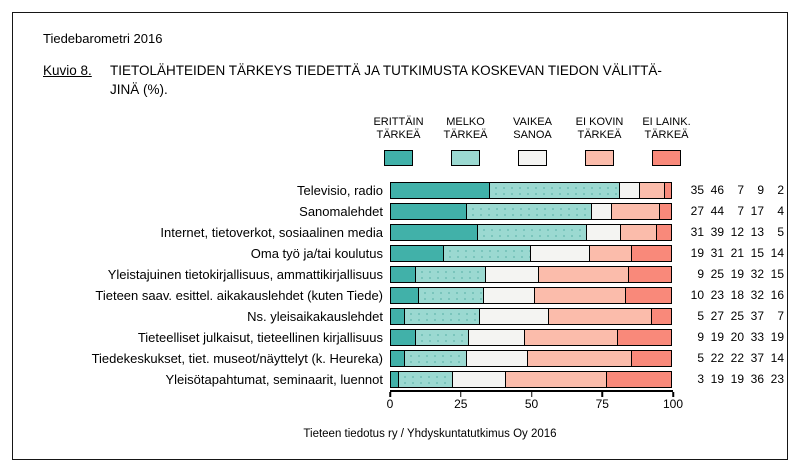 This screenshot has height=471, width=802. What do you see at coordinates (602, 404) in the screenshot?
I see `tick-label: 75` at bounding box center [602, 404].